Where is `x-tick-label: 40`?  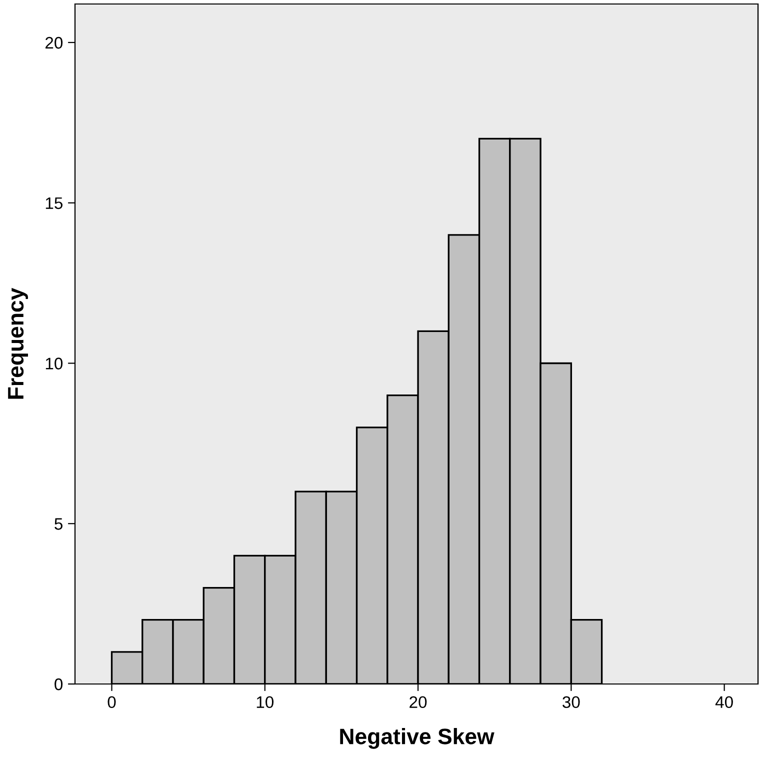
x-tick-label: 40 is located at coordinates (724, 702).